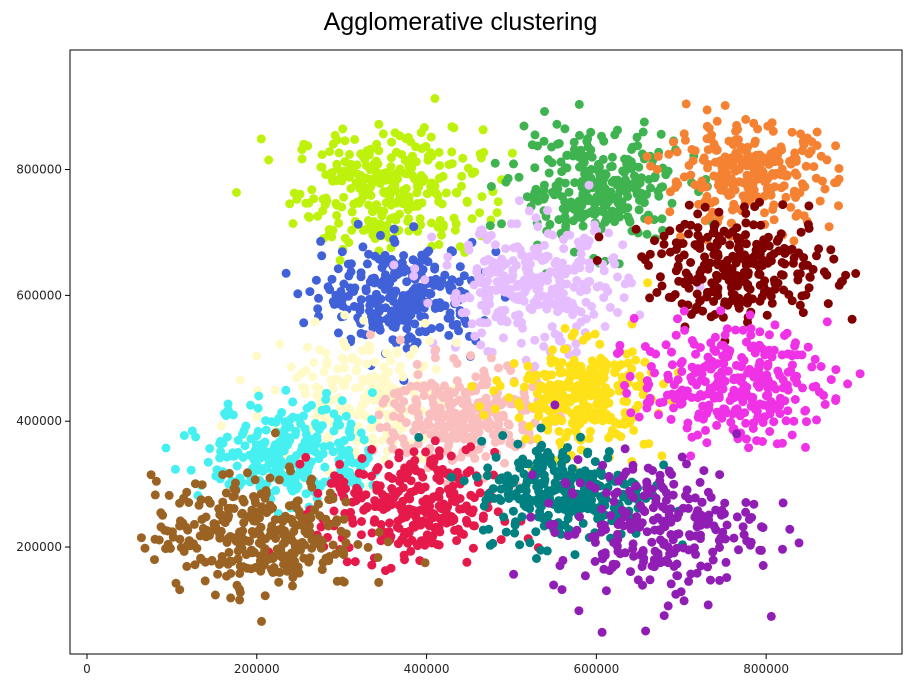 The image size is (921, 687). I want to click on y-tick-label: 800000, so click(39, 170).